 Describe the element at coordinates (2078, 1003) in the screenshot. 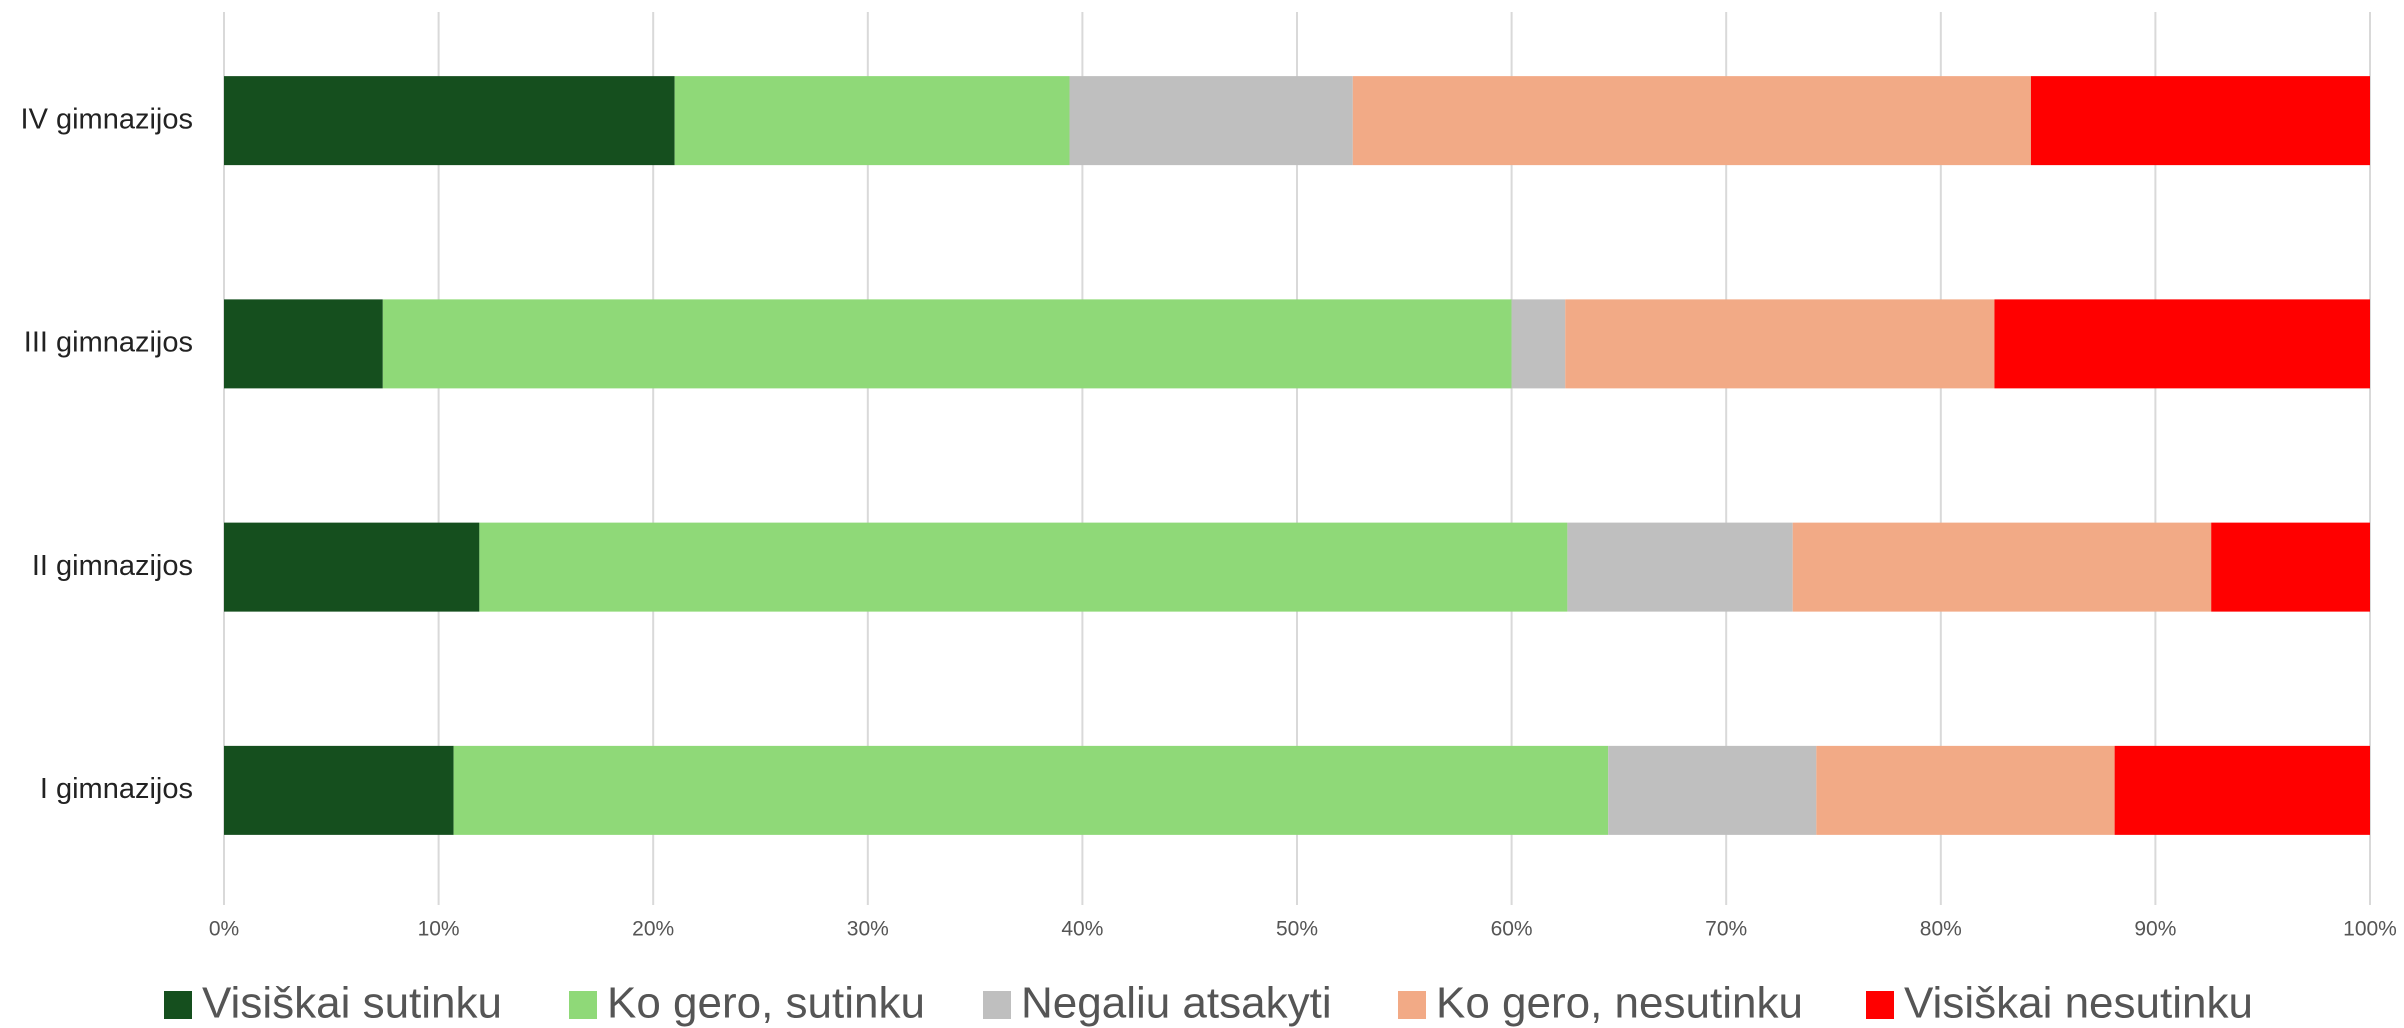

I see `legend-label: Visiškai nesutinku` at that location.